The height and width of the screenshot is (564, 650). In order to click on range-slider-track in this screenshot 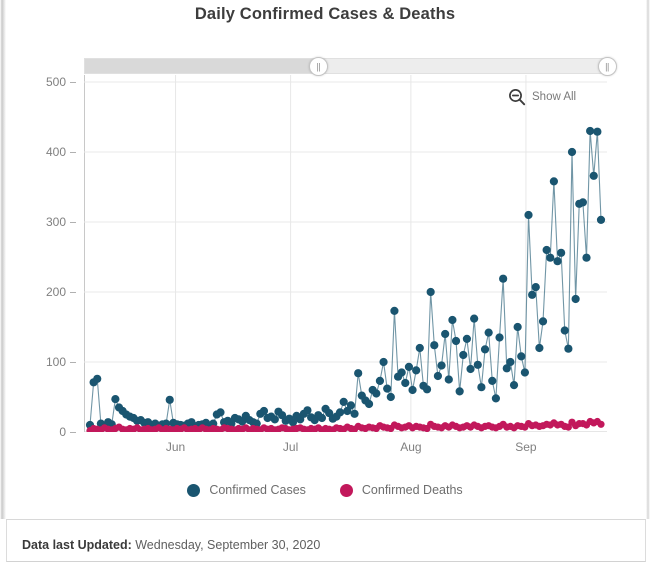, I will do `click(345, 66)`.